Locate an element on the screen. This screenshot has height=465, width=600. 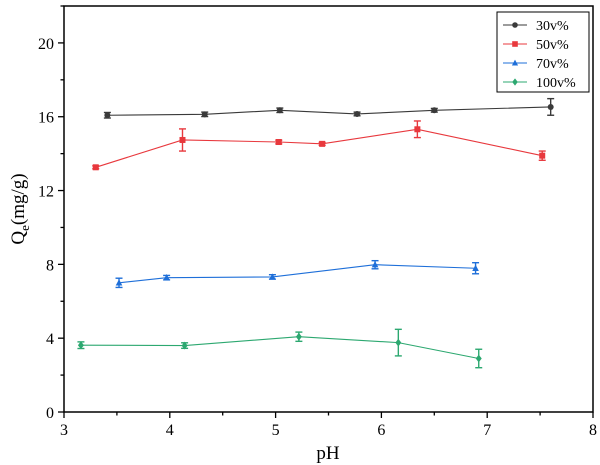
y-tick-label: 12 is located at coordinates (46, 192).